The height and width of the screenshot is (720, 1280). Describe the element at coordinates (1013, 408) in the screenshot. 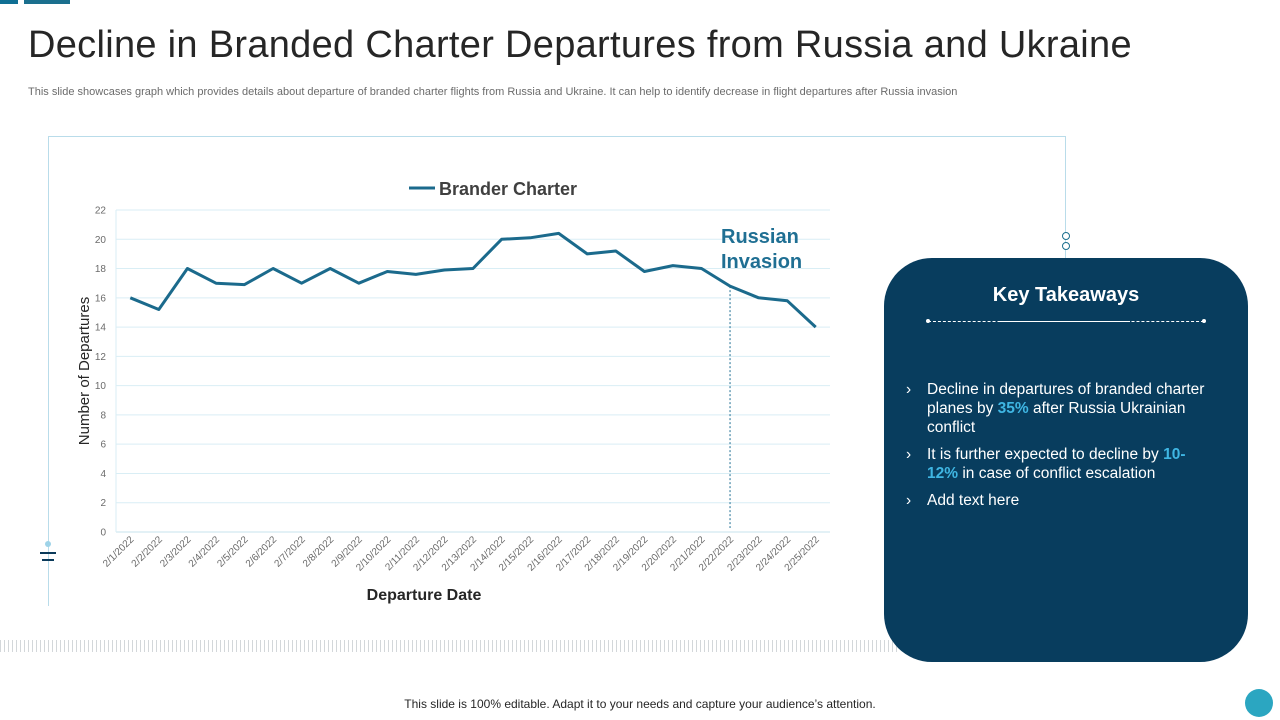

I see `takeaway-highlight: 35%` at that location.